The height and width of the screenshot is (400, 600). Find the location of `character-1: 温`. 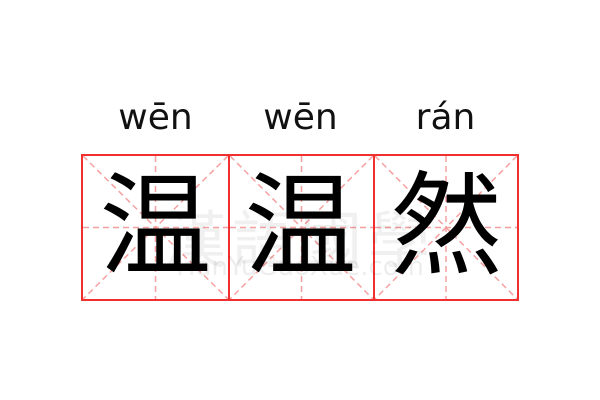

character-1: 温 is located at coordinates (155, 227).